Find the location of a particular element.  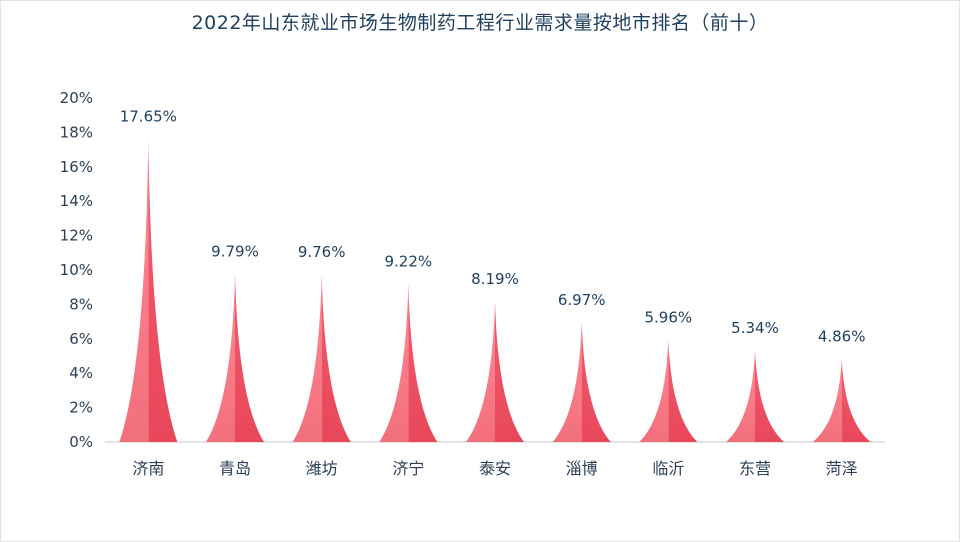

y-tick-label: 8% is located at coordinates (81, 304).